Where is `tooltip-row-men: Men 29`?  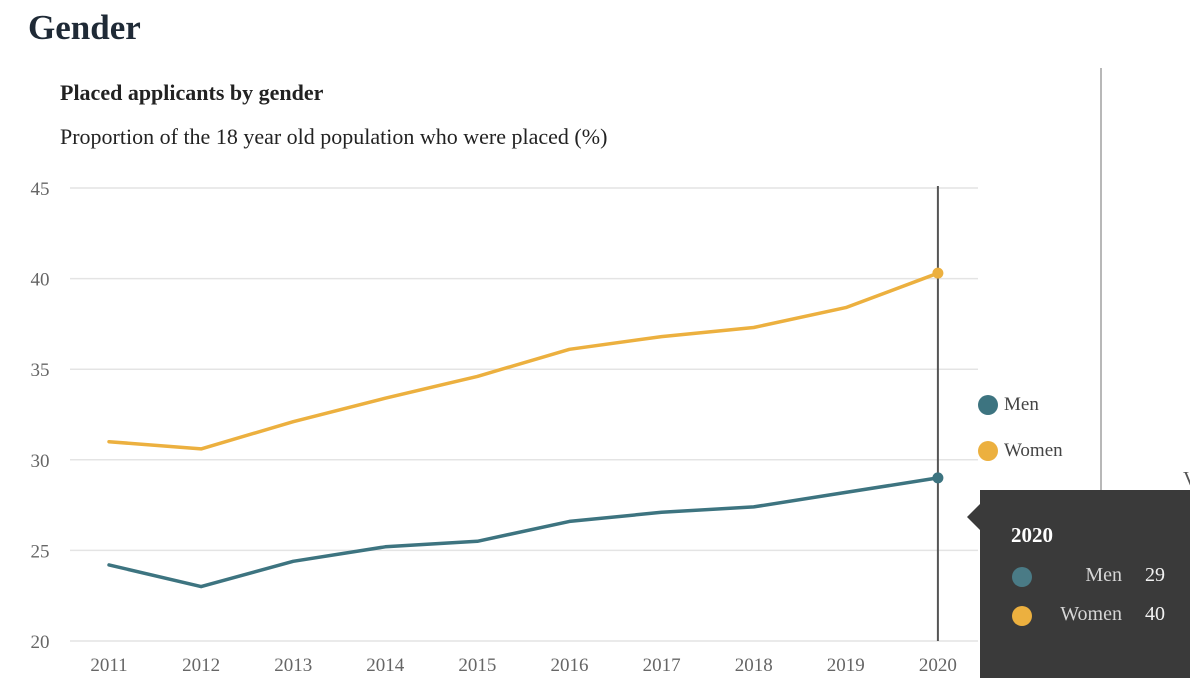 tooltip-row-men: Men 29 is located at coordinates (1100, 577).